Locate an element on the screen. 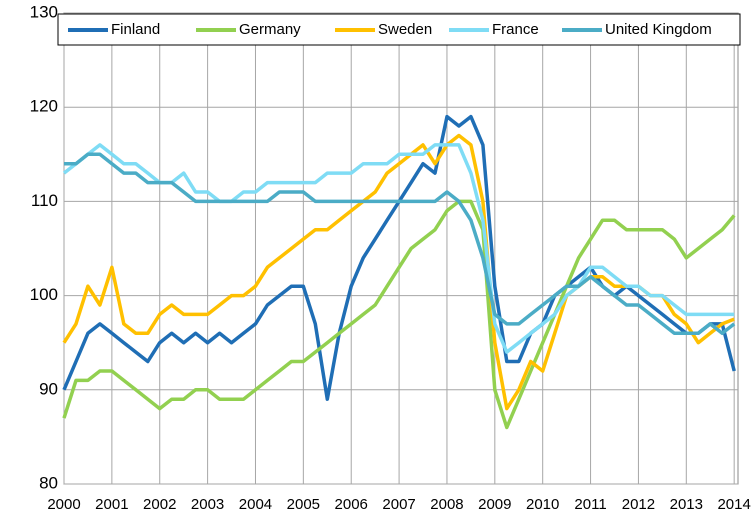 This screenshot has width=754, height=523. legend-label: Sweden is located at coordinates (405, 29).